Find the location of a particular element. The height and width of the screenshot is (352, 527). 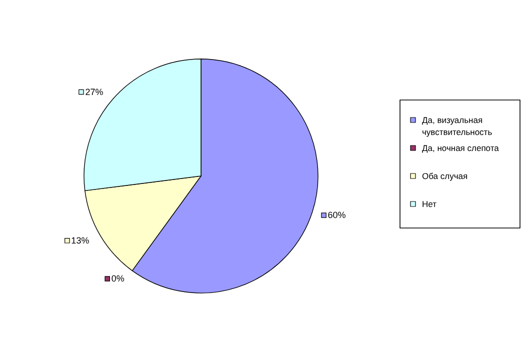

data-label: 13% is located at coordinates (80, 241).